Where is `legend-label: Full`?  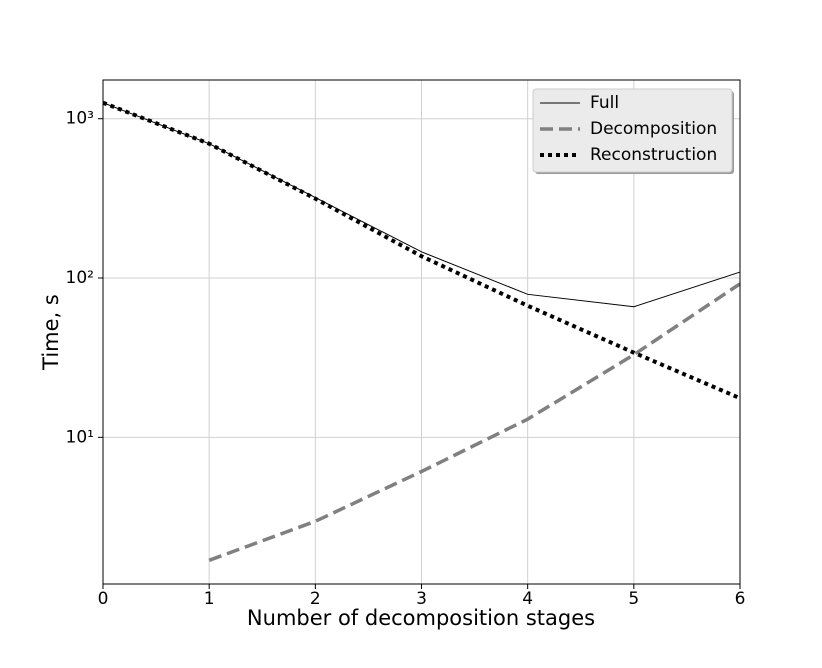 legend-label: Full is located at coordinates (604, 103).